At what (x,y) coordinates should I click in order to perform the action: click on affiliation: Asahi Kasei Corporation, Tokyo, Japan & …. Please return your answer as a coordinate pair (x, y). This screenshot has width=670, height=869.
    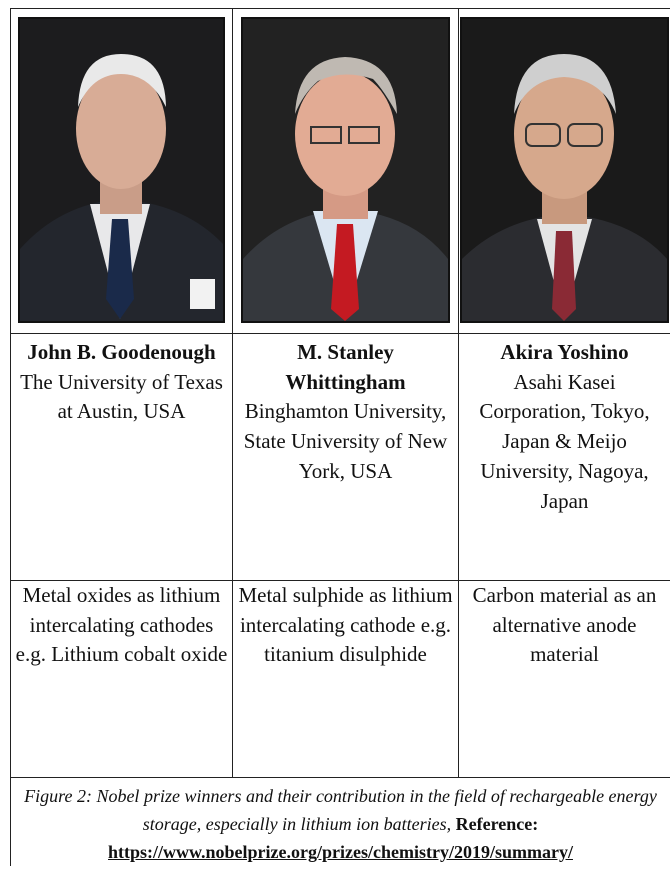
    Looking at the image, I should click on (564, 441).